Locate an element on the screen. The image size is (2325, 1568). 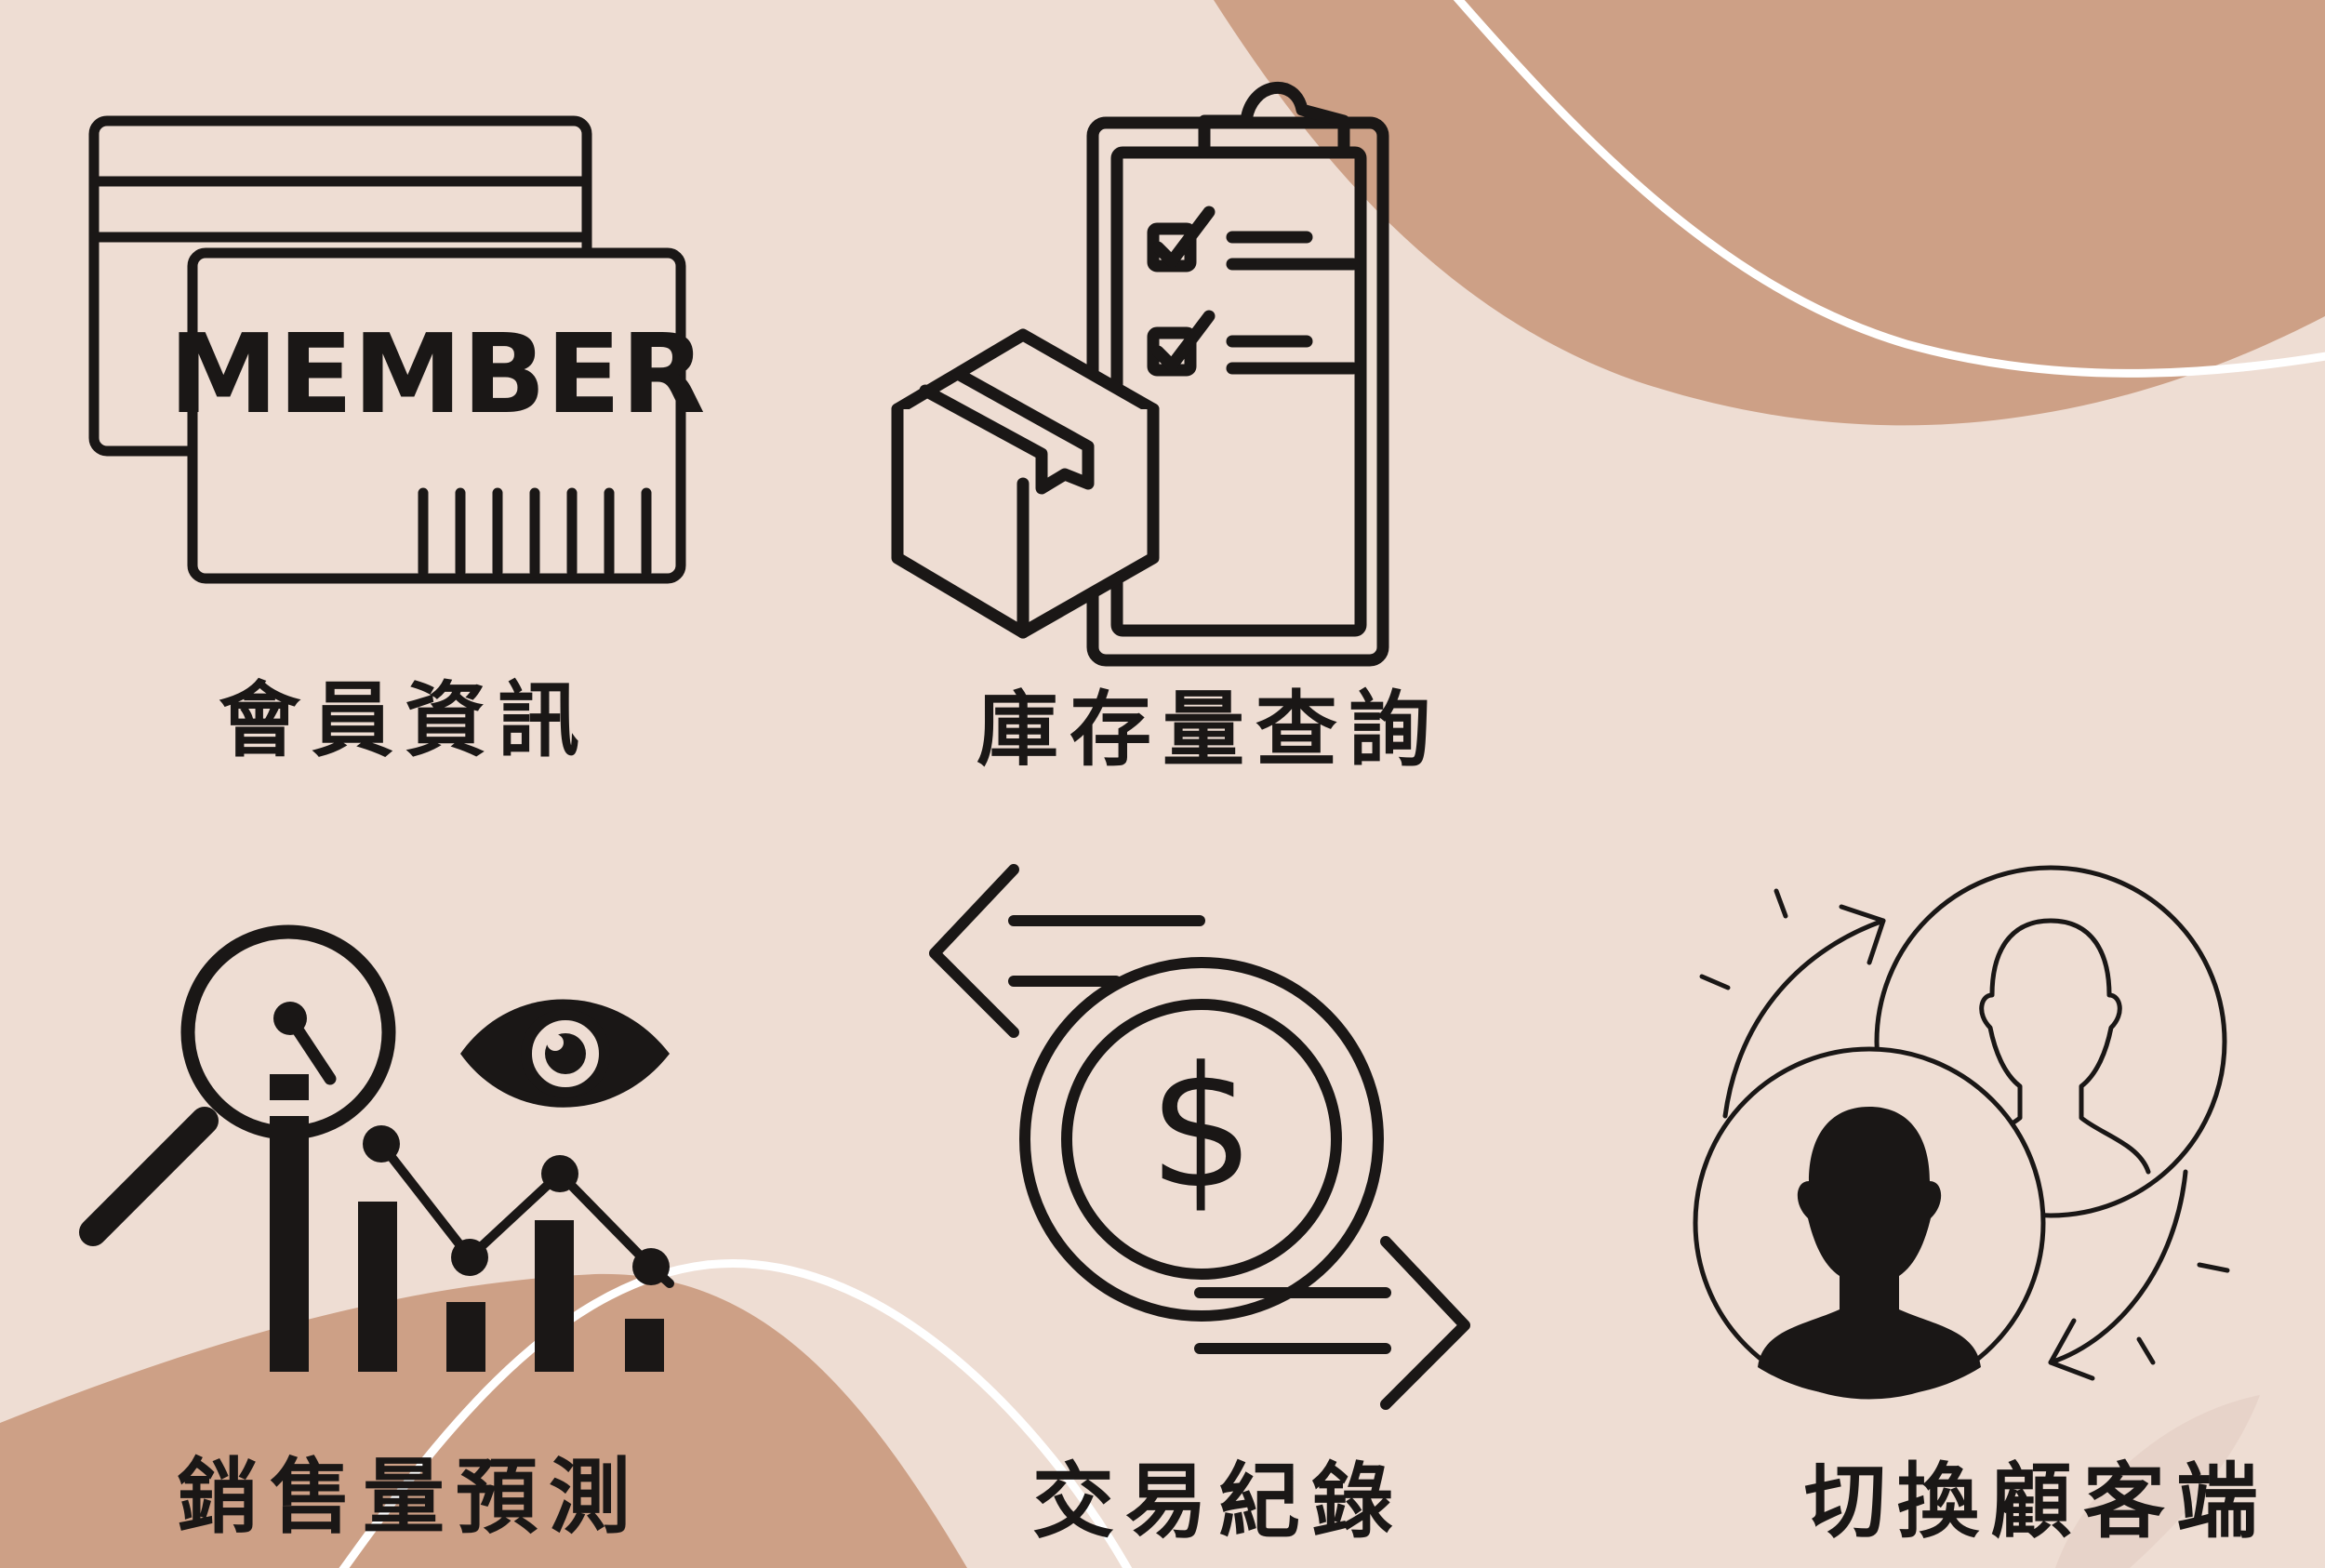
bottom-left-blob is located at coordinates (483, 1420).